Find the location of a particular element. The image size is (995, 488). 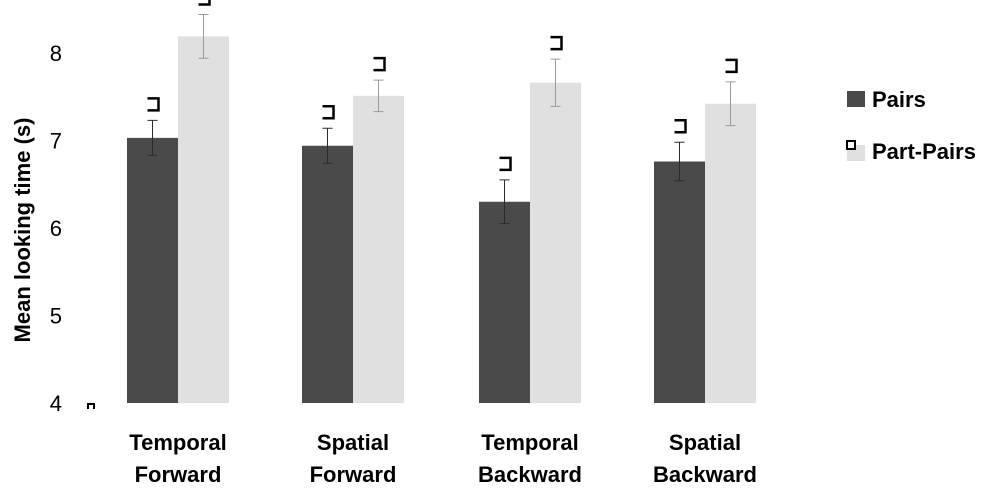

origin-marker is located at coordinates (91, 406).